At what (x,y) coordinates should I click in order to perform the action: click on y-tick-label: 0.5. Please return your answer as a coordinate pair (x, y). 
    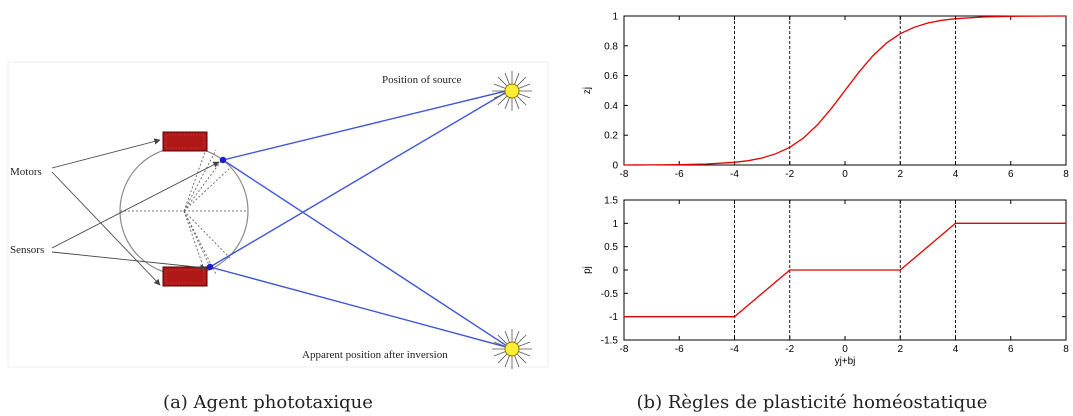
    Looking at the image, I should click on (611, 247).